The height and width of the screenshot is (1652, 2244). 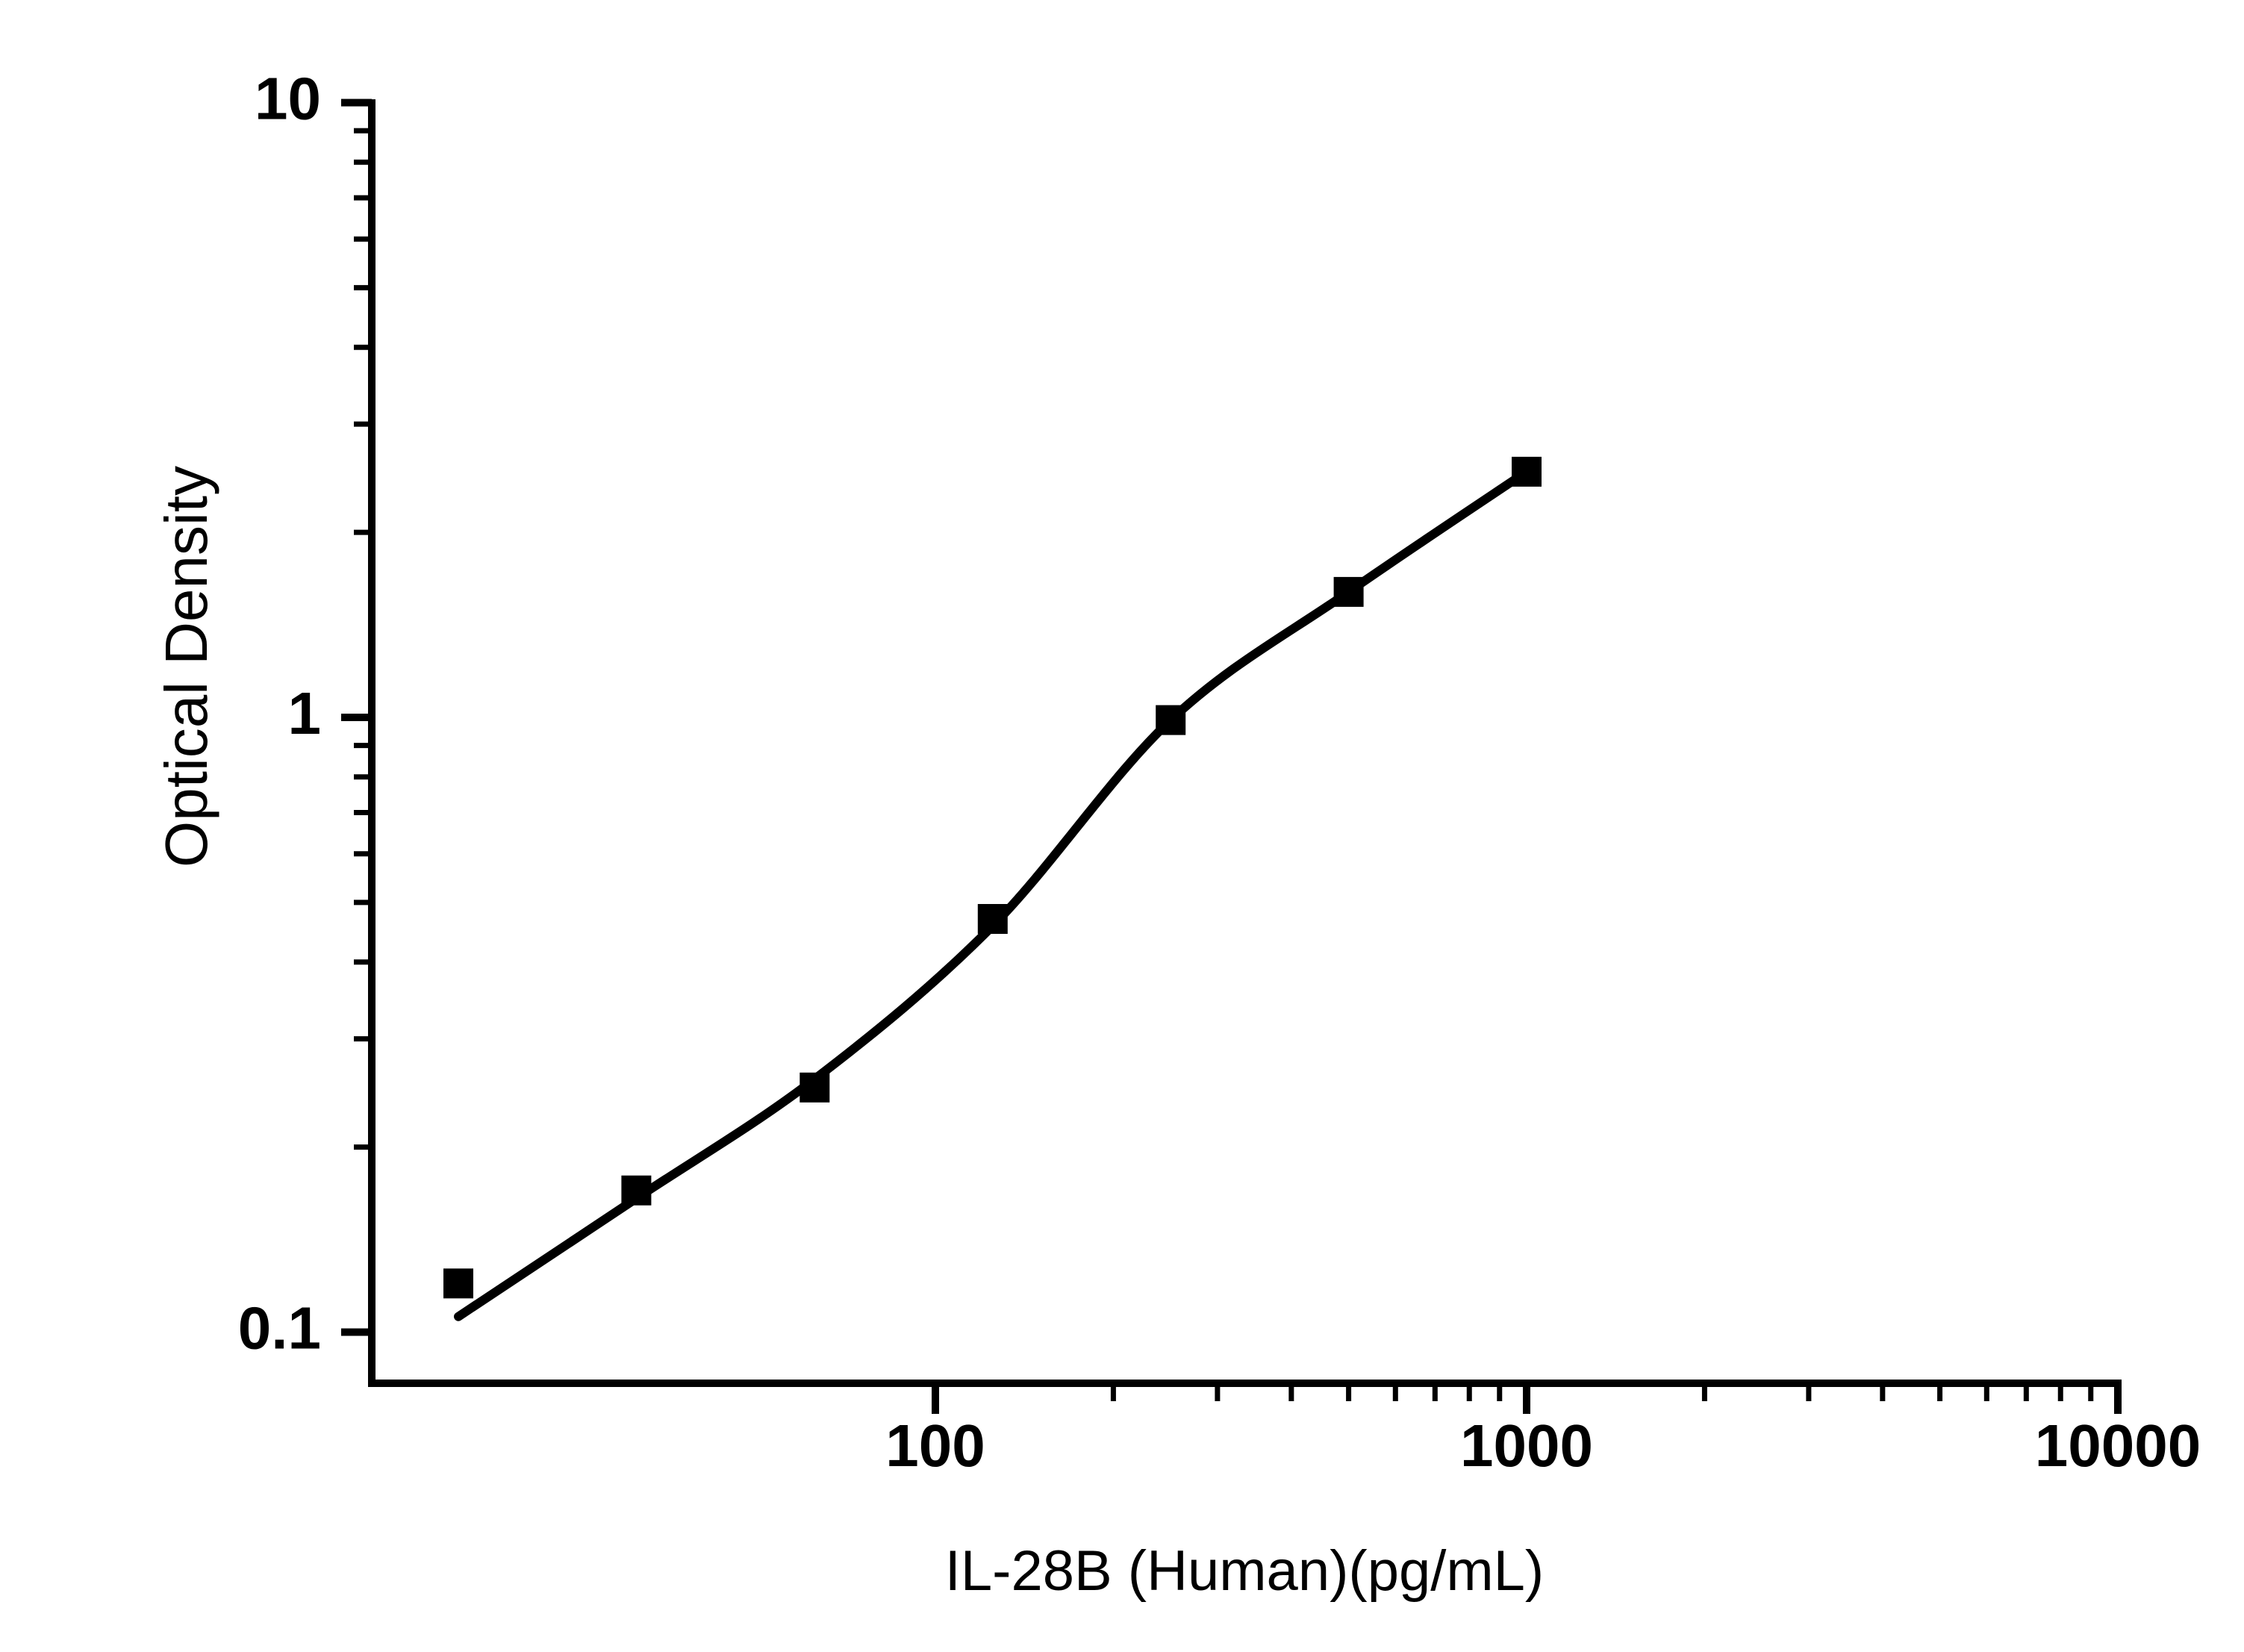 I want to click on x-tick-label: 10000, so click(x=2118, y=1445).